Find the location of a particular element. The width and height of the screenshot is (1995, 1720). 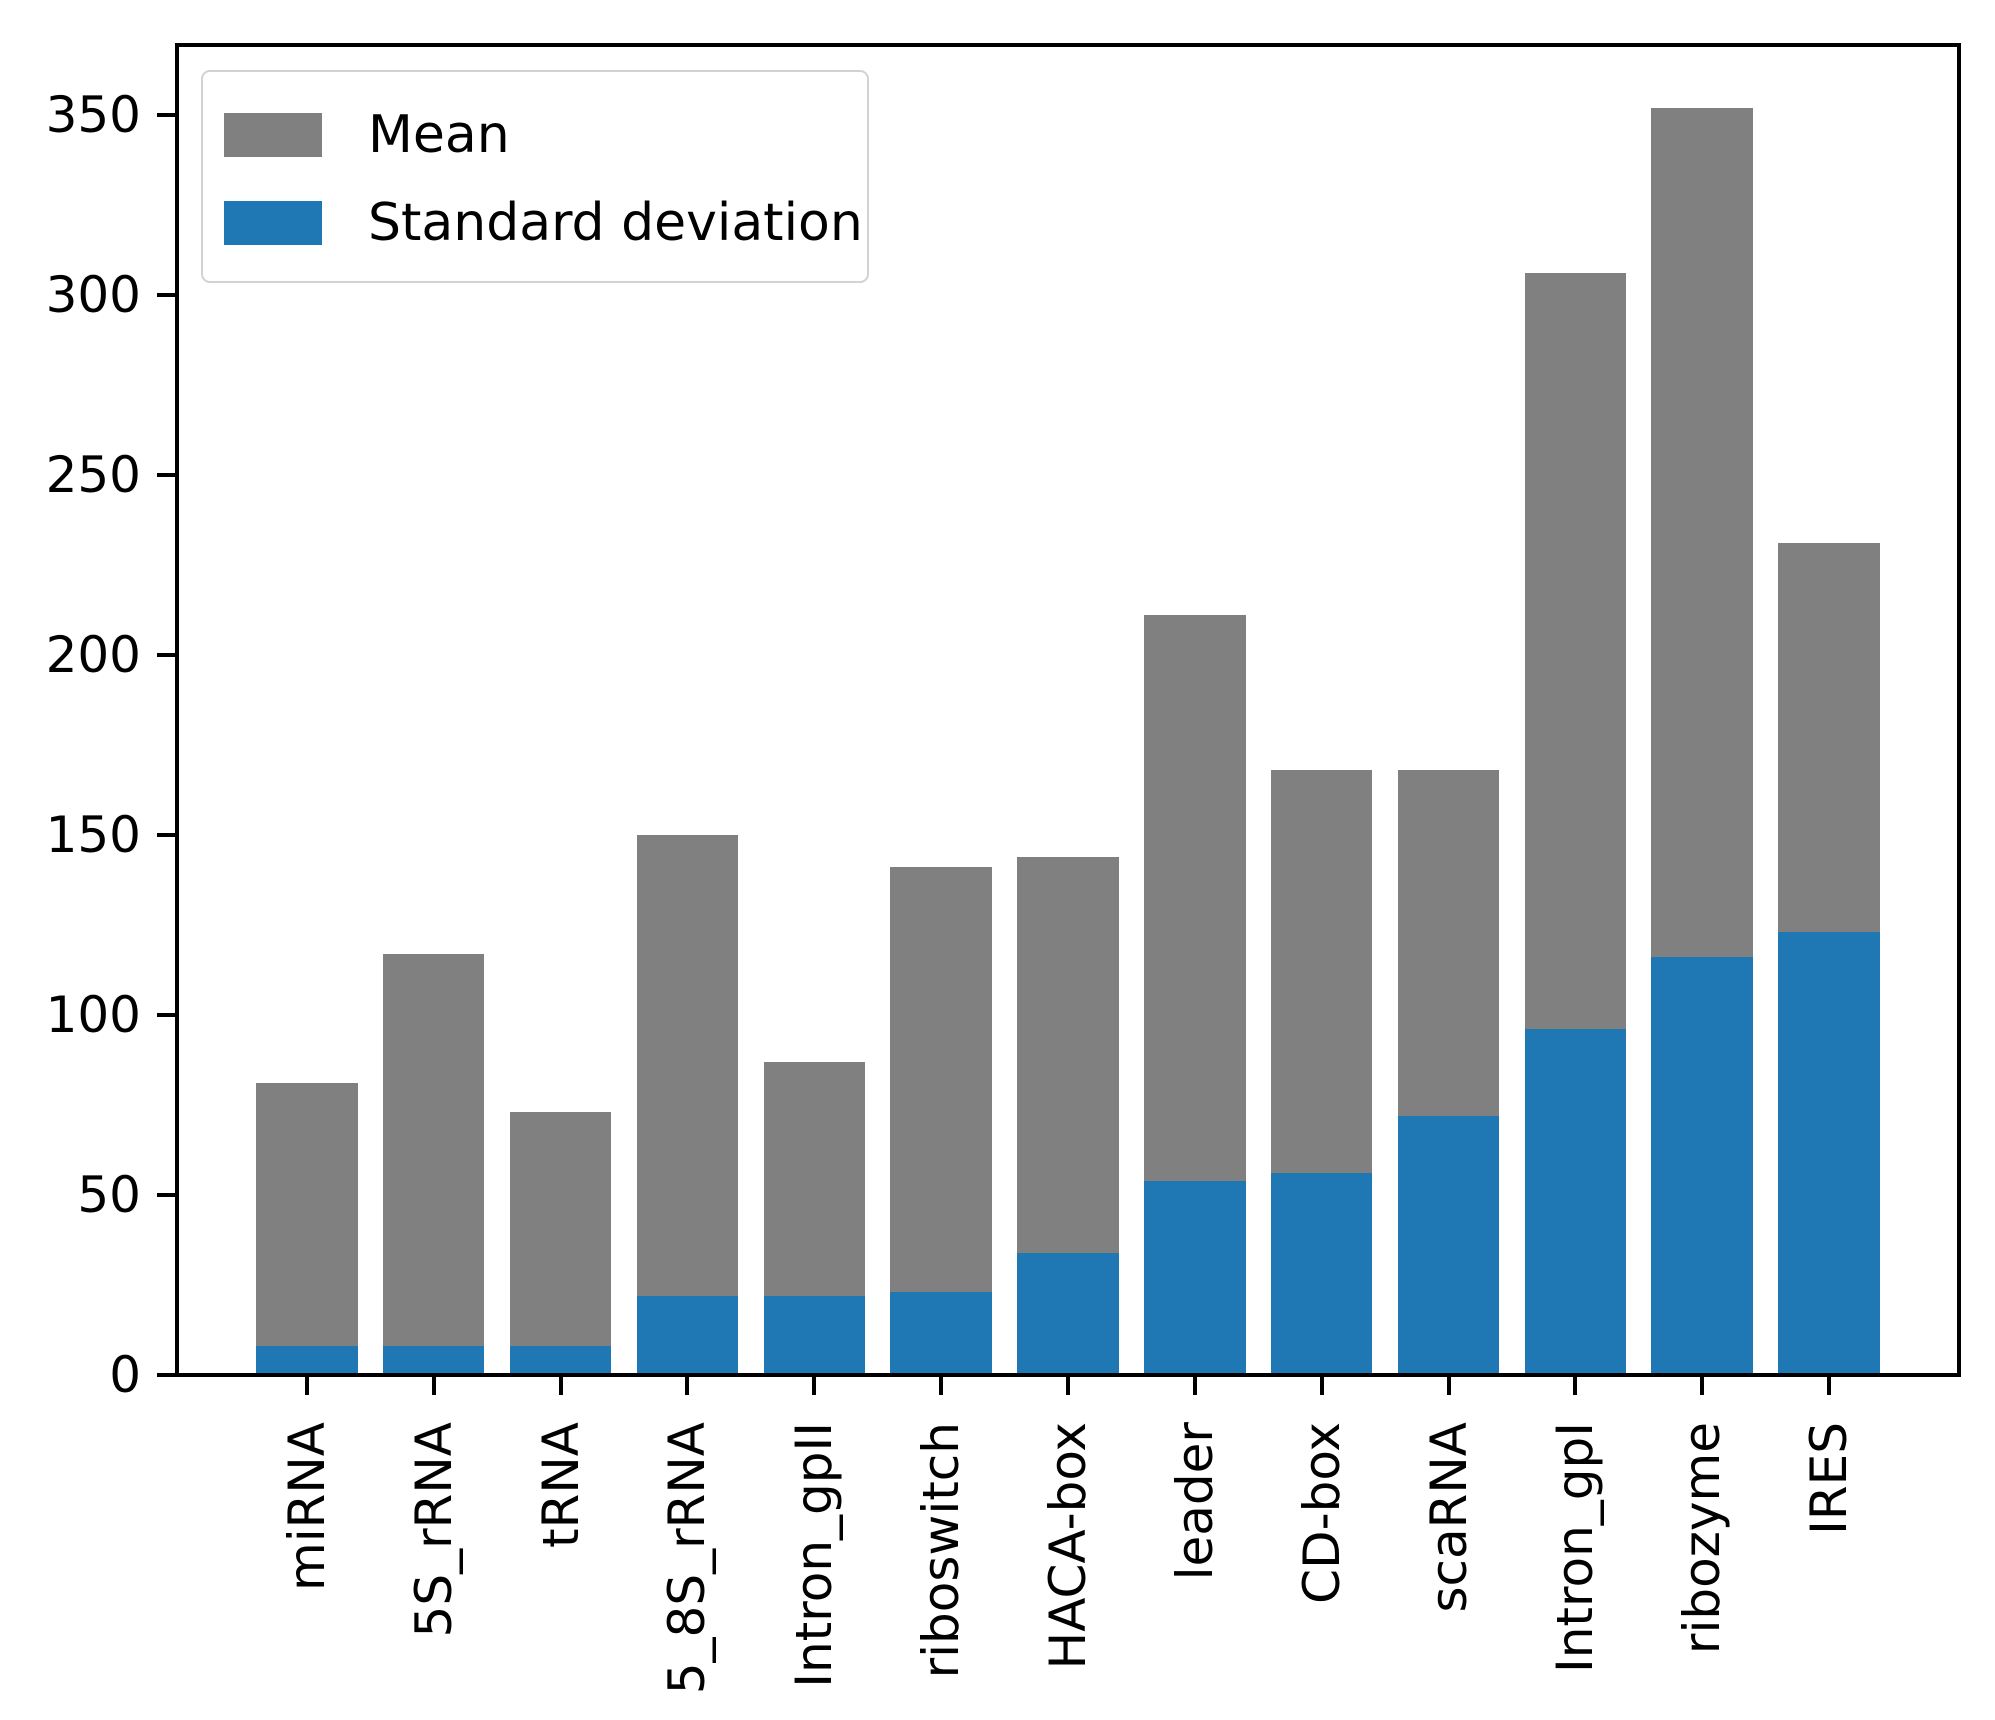

bar-mean-5S_rRNA is located at coordinates (434, 1163).